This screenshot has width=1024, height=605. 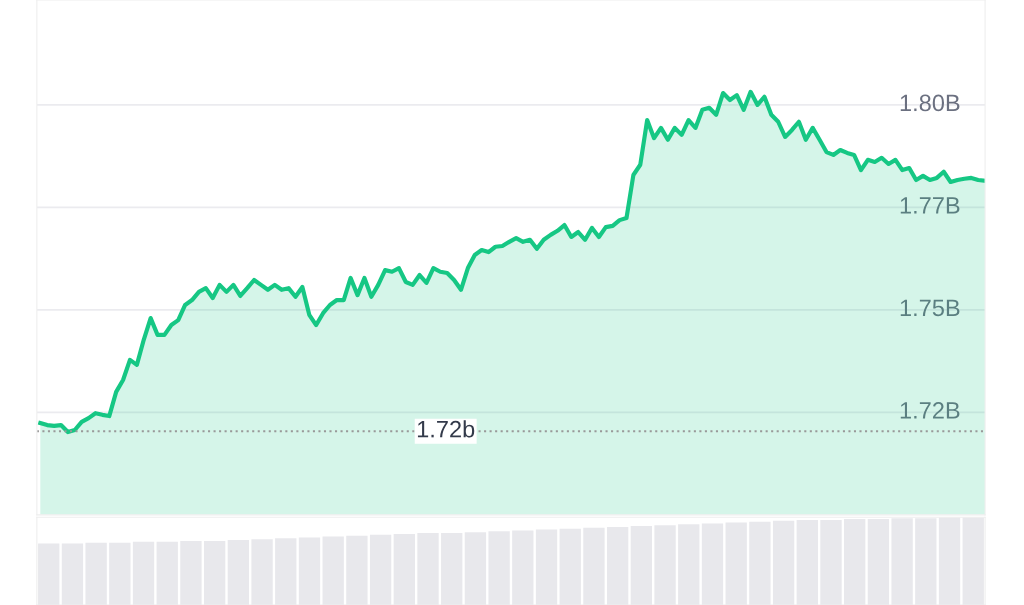 I want to click on y-tick-label: 1.72B, so click(x=930, y=410).